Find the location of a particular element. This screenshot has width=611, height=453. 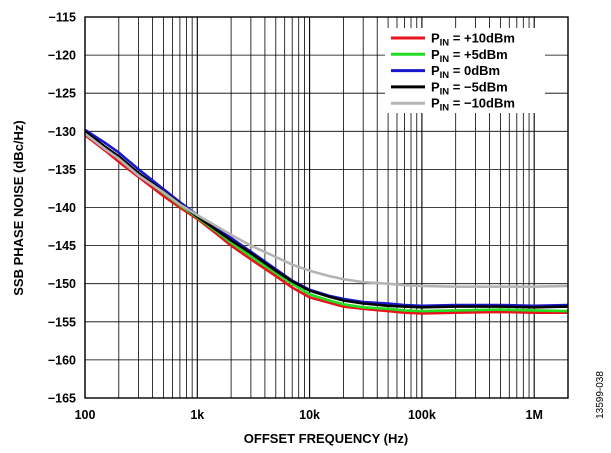

y-tick-label: −140 is located at coordinates (62, 208).